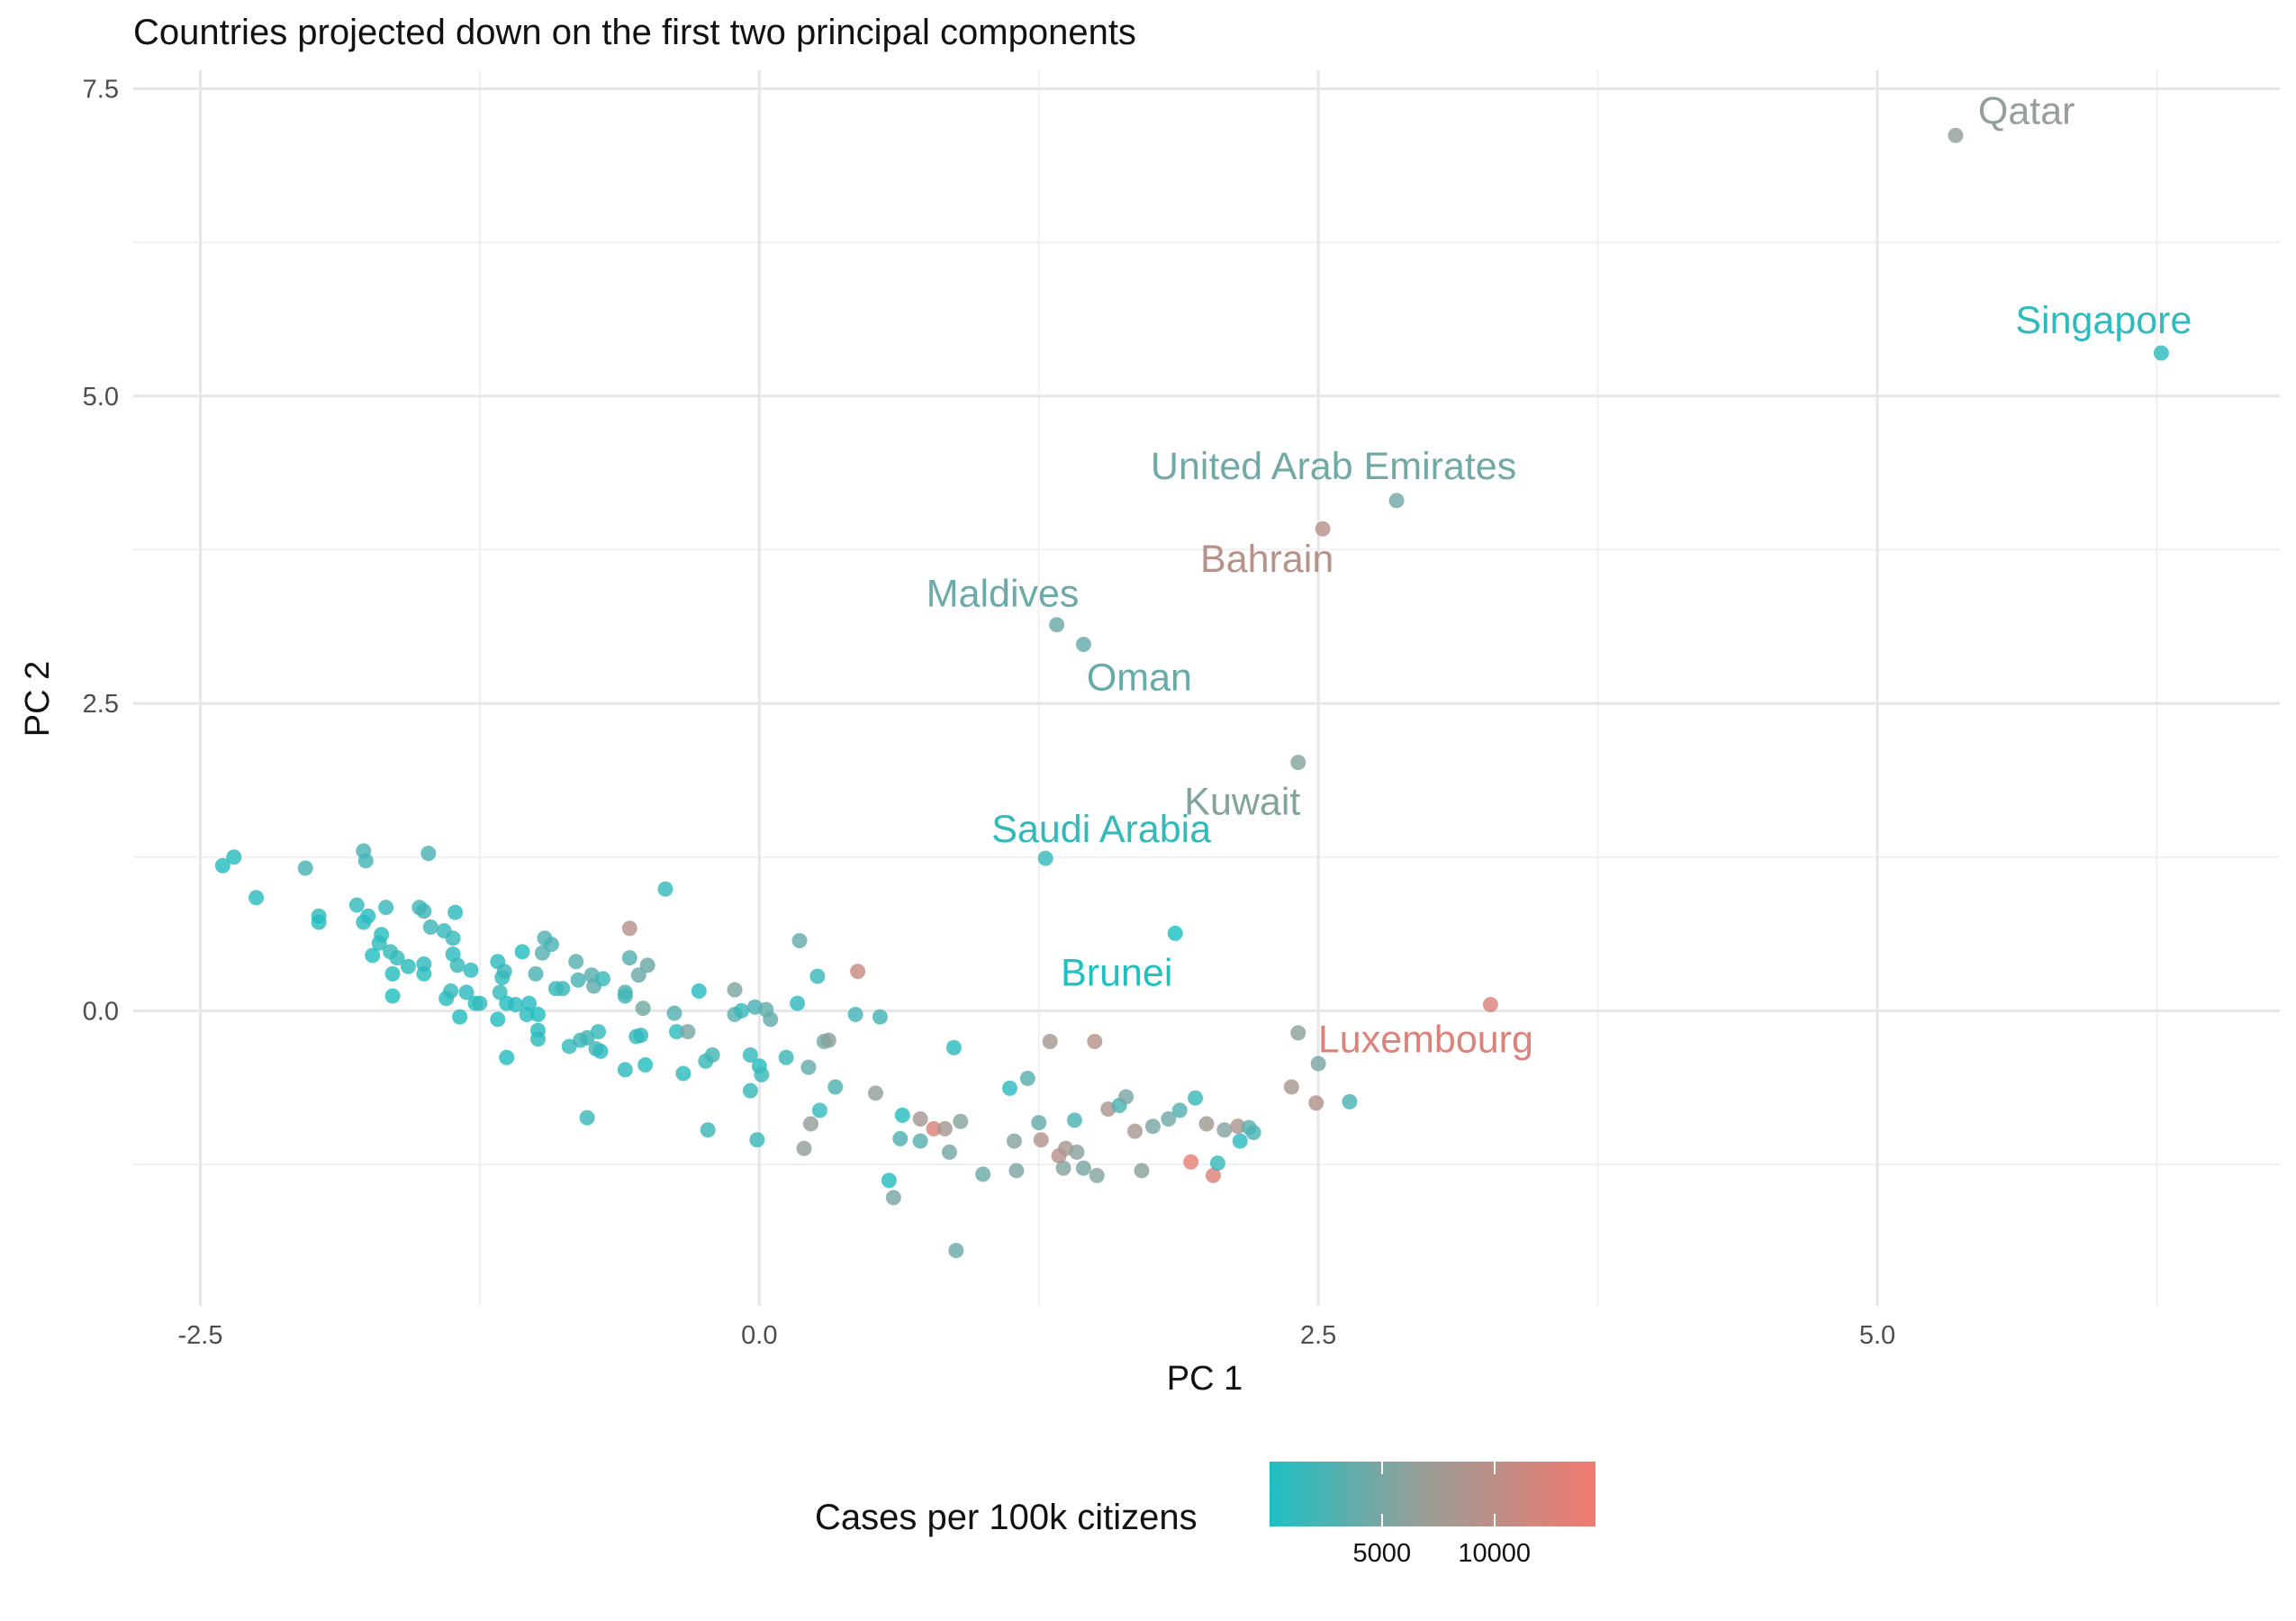 Image resolution: width=2296 pixels, height=1621 pixels. Describe the element at coordinates (759, 1335) in the screenshot. I see `x-tick-label: 0.0` at that location.